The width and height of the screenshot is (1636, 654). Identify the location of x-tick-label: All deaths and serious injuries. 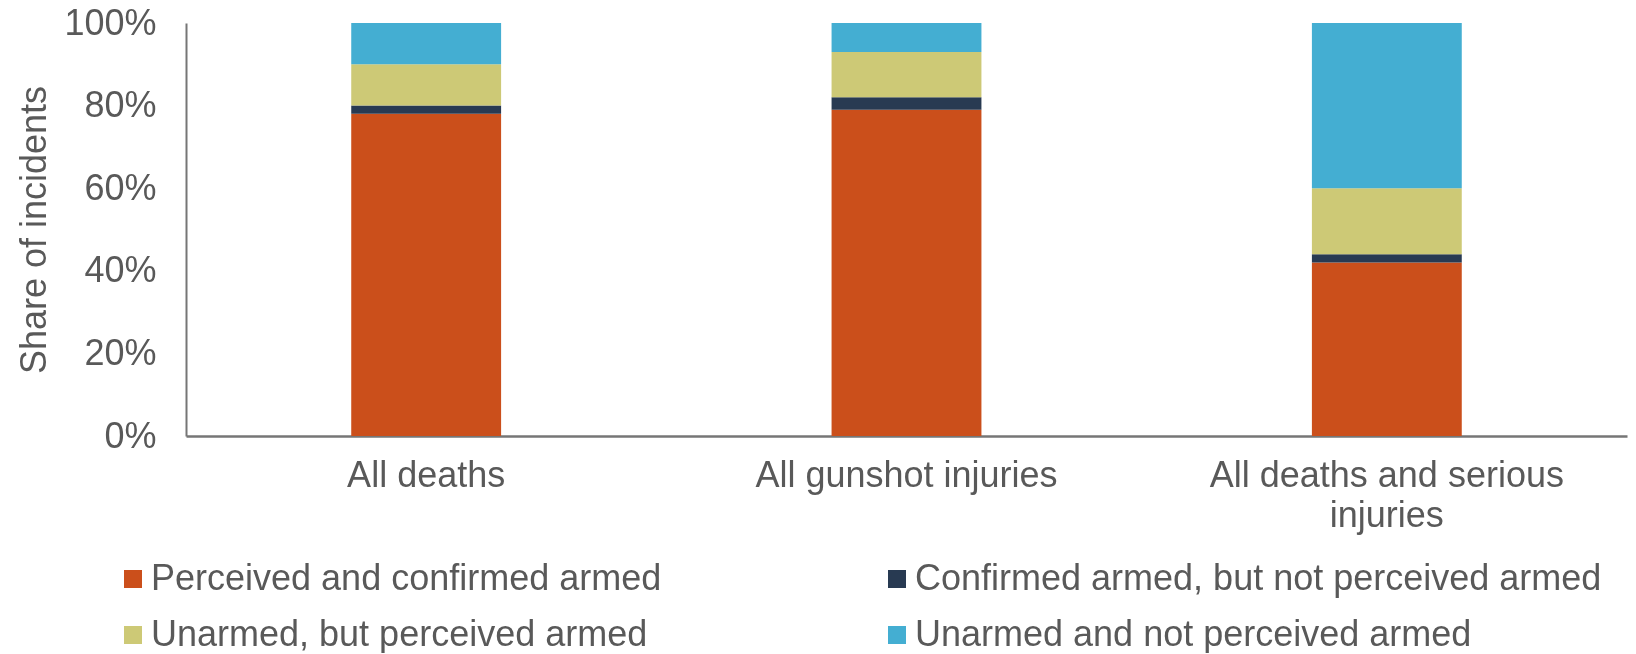
(1386, 494).